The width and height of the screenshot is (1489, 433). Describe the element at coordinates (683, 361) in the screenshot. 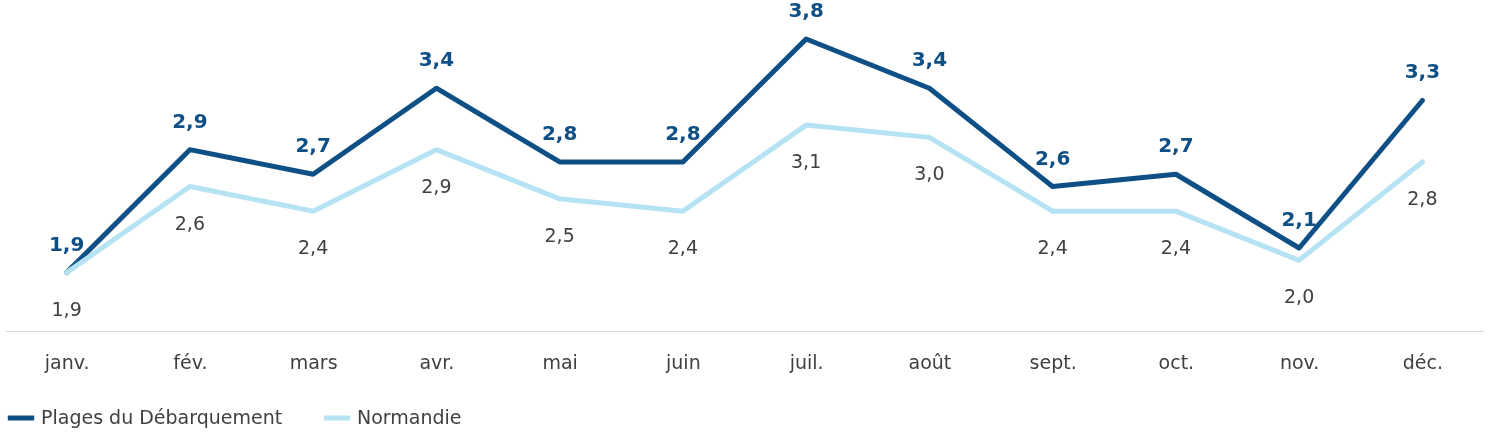

I see `x-tick-label: juin` at that location.